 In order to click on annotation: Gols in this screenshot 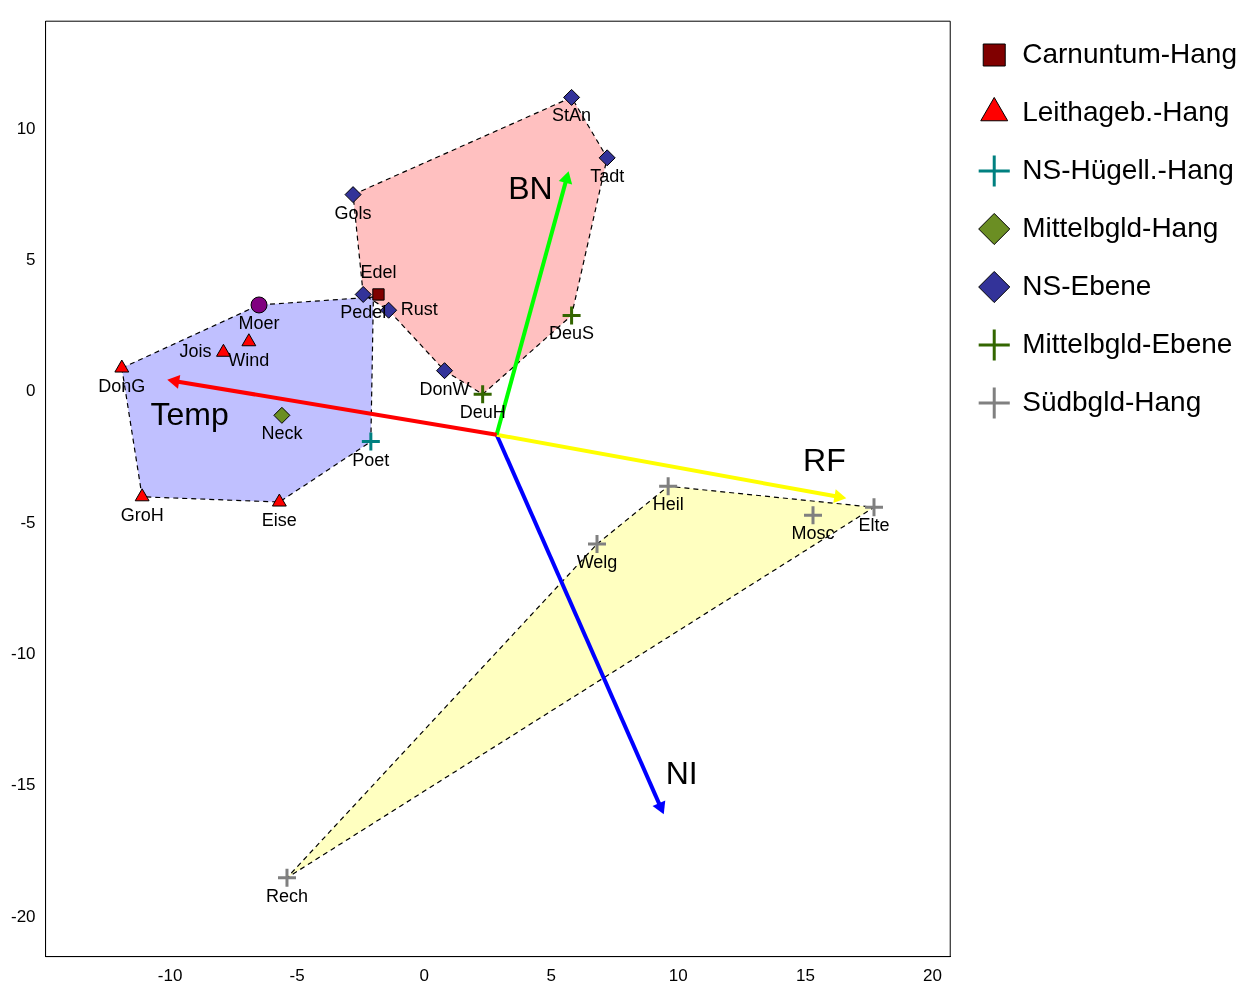, I will do `click(353, 212)`.